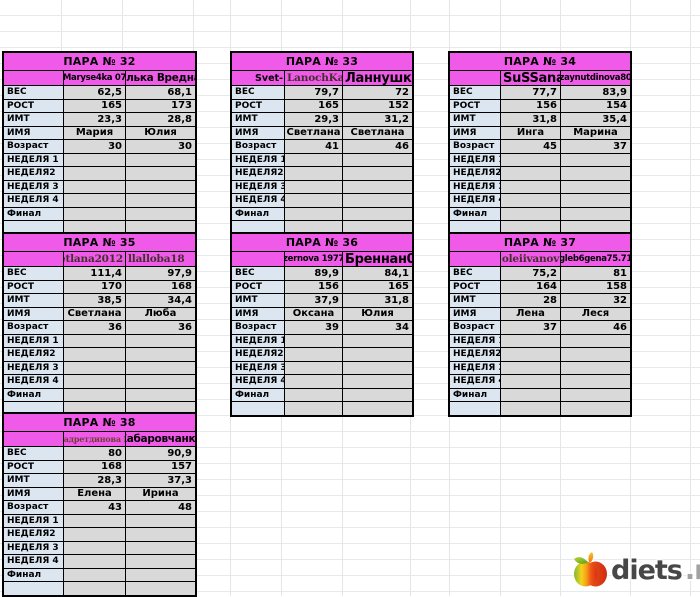 The width and height of the screenshot is (700, 597). I want to click on value-cell-1: 29,3, so click(313, 119).